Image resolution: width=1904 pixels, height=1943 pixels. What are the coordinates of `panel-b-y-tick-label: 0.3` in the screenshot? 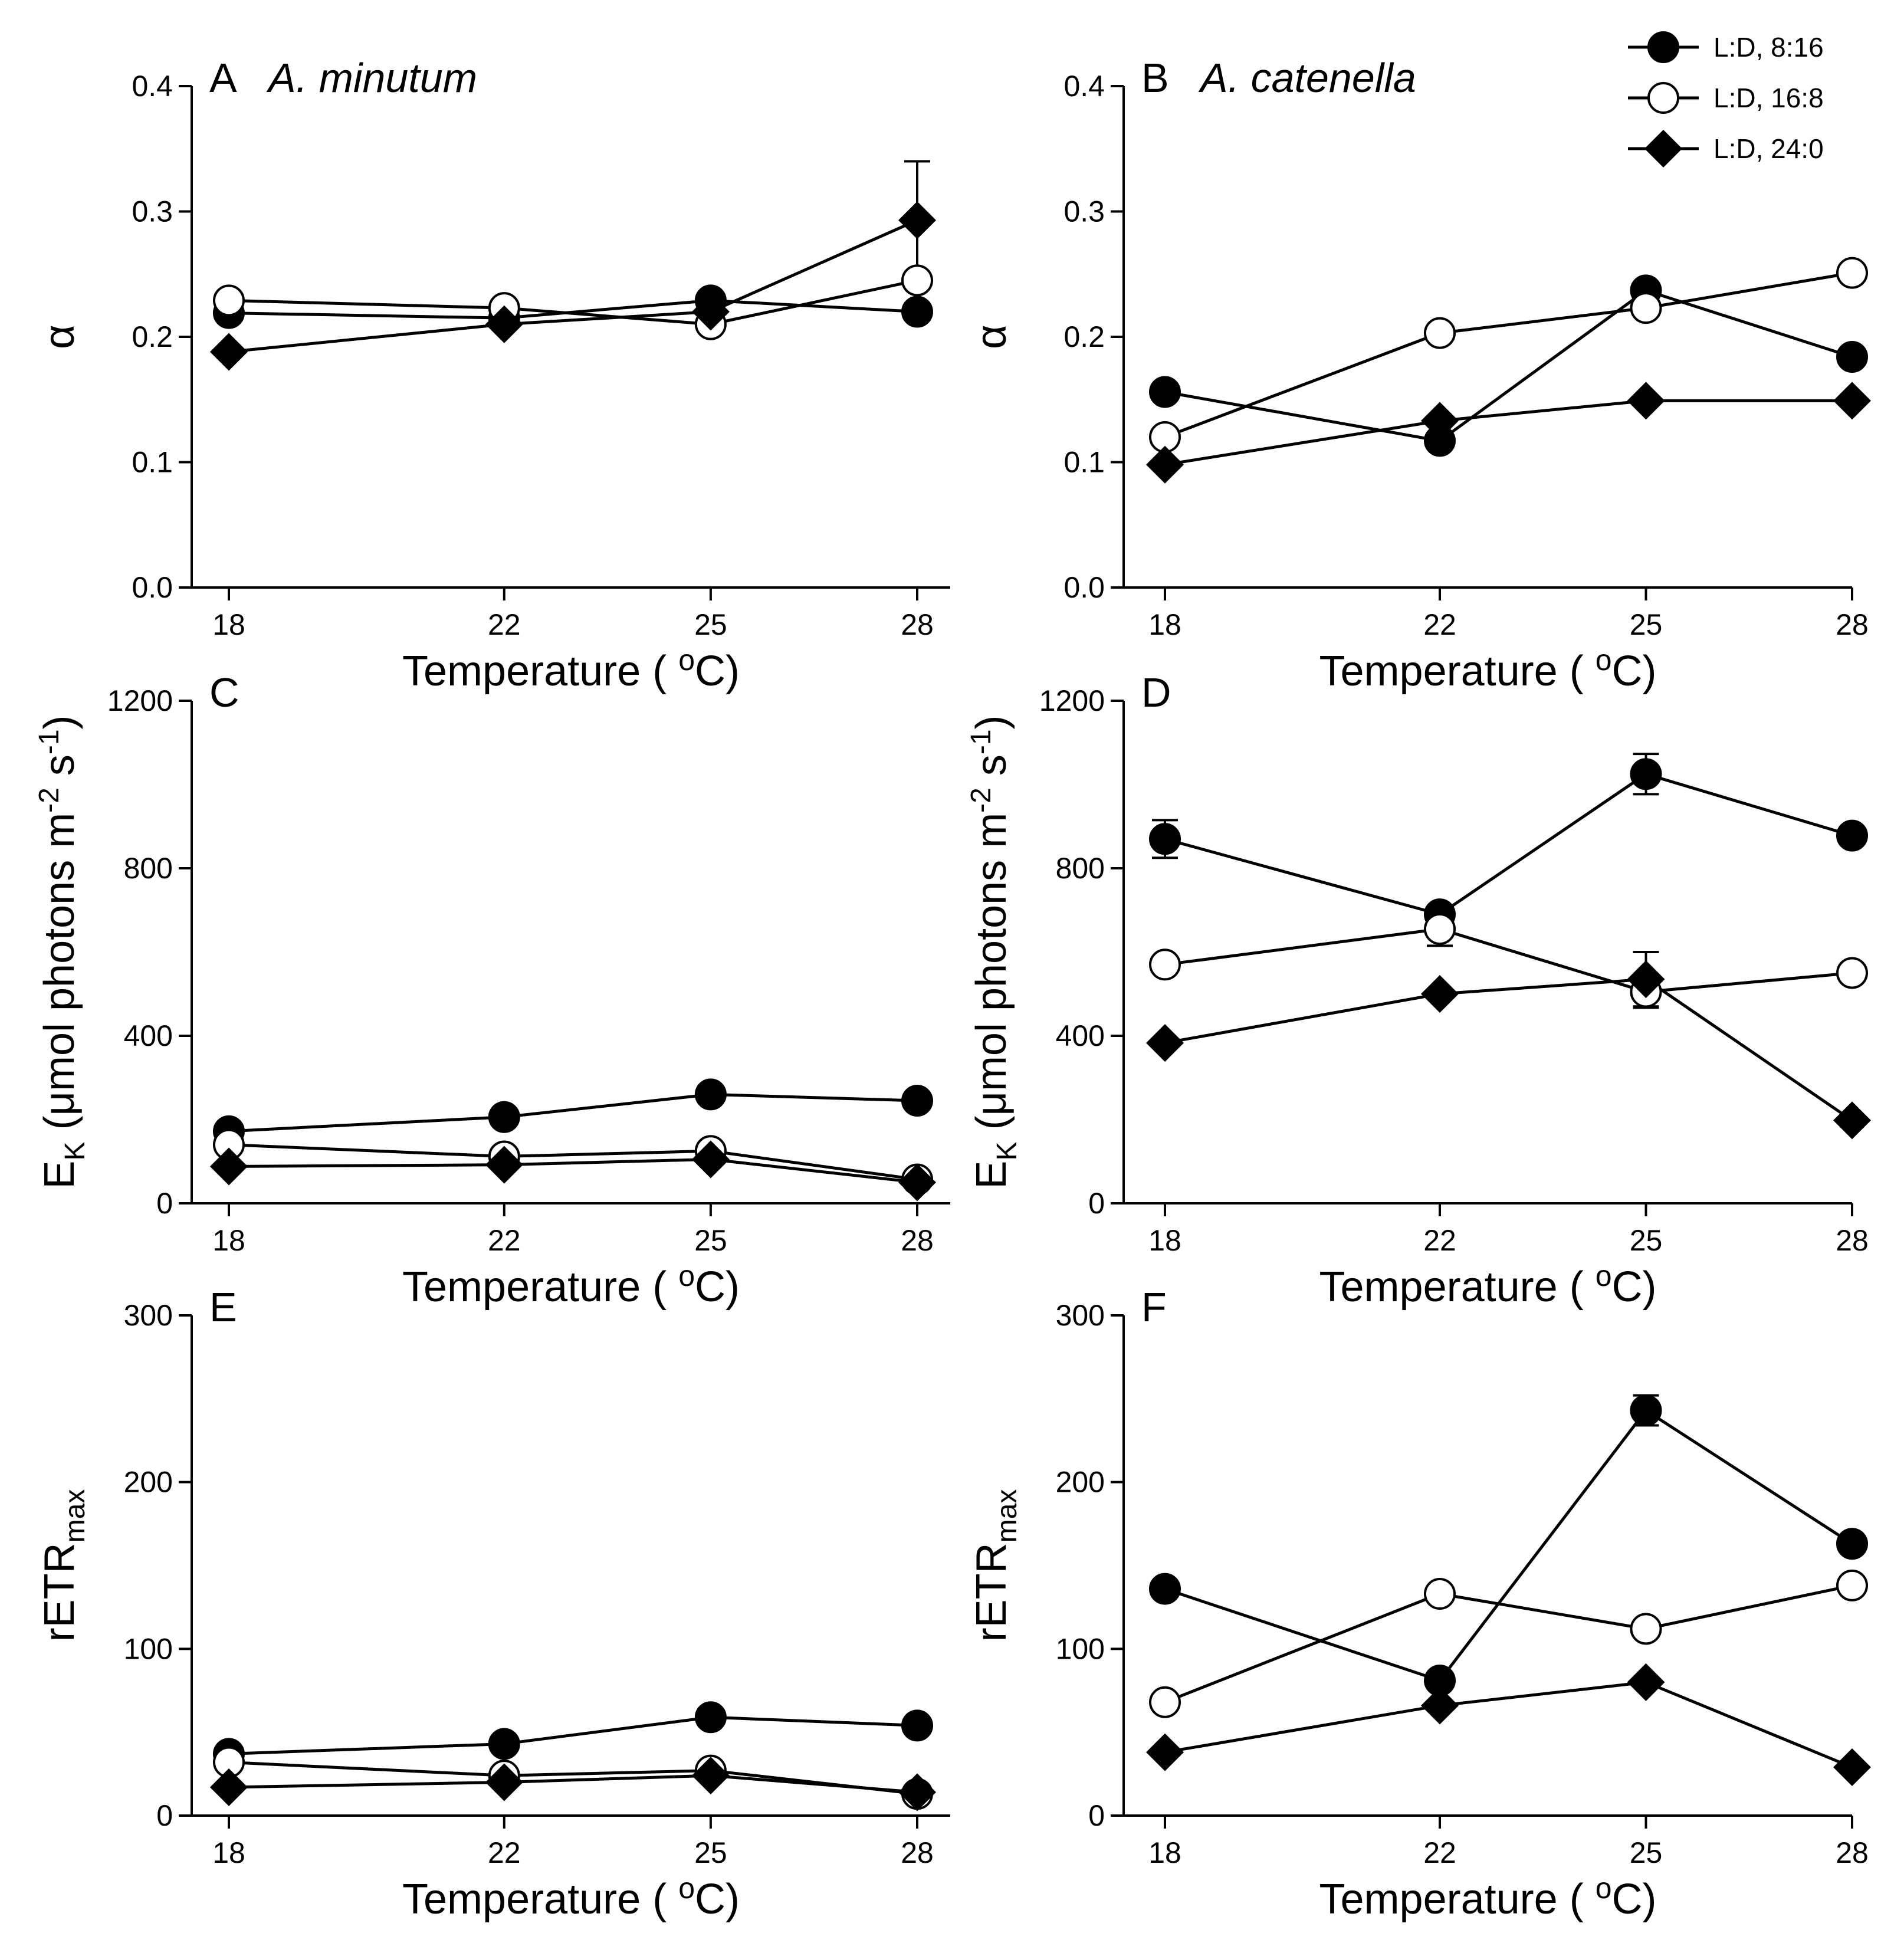 It's located at (1084, 211).